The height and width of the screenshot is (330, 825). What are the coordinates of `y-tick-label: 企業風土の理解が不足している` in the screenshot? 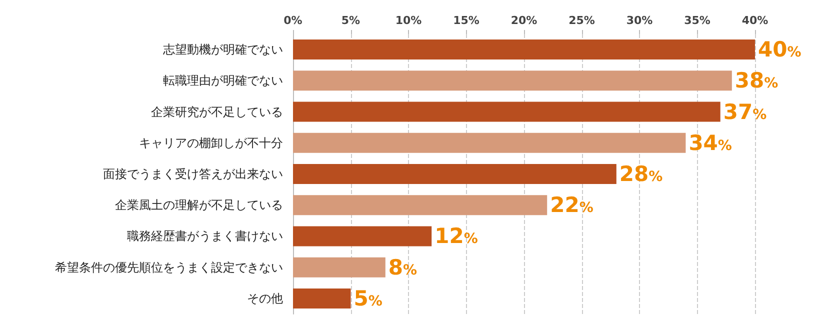 It's located at (199, 205).